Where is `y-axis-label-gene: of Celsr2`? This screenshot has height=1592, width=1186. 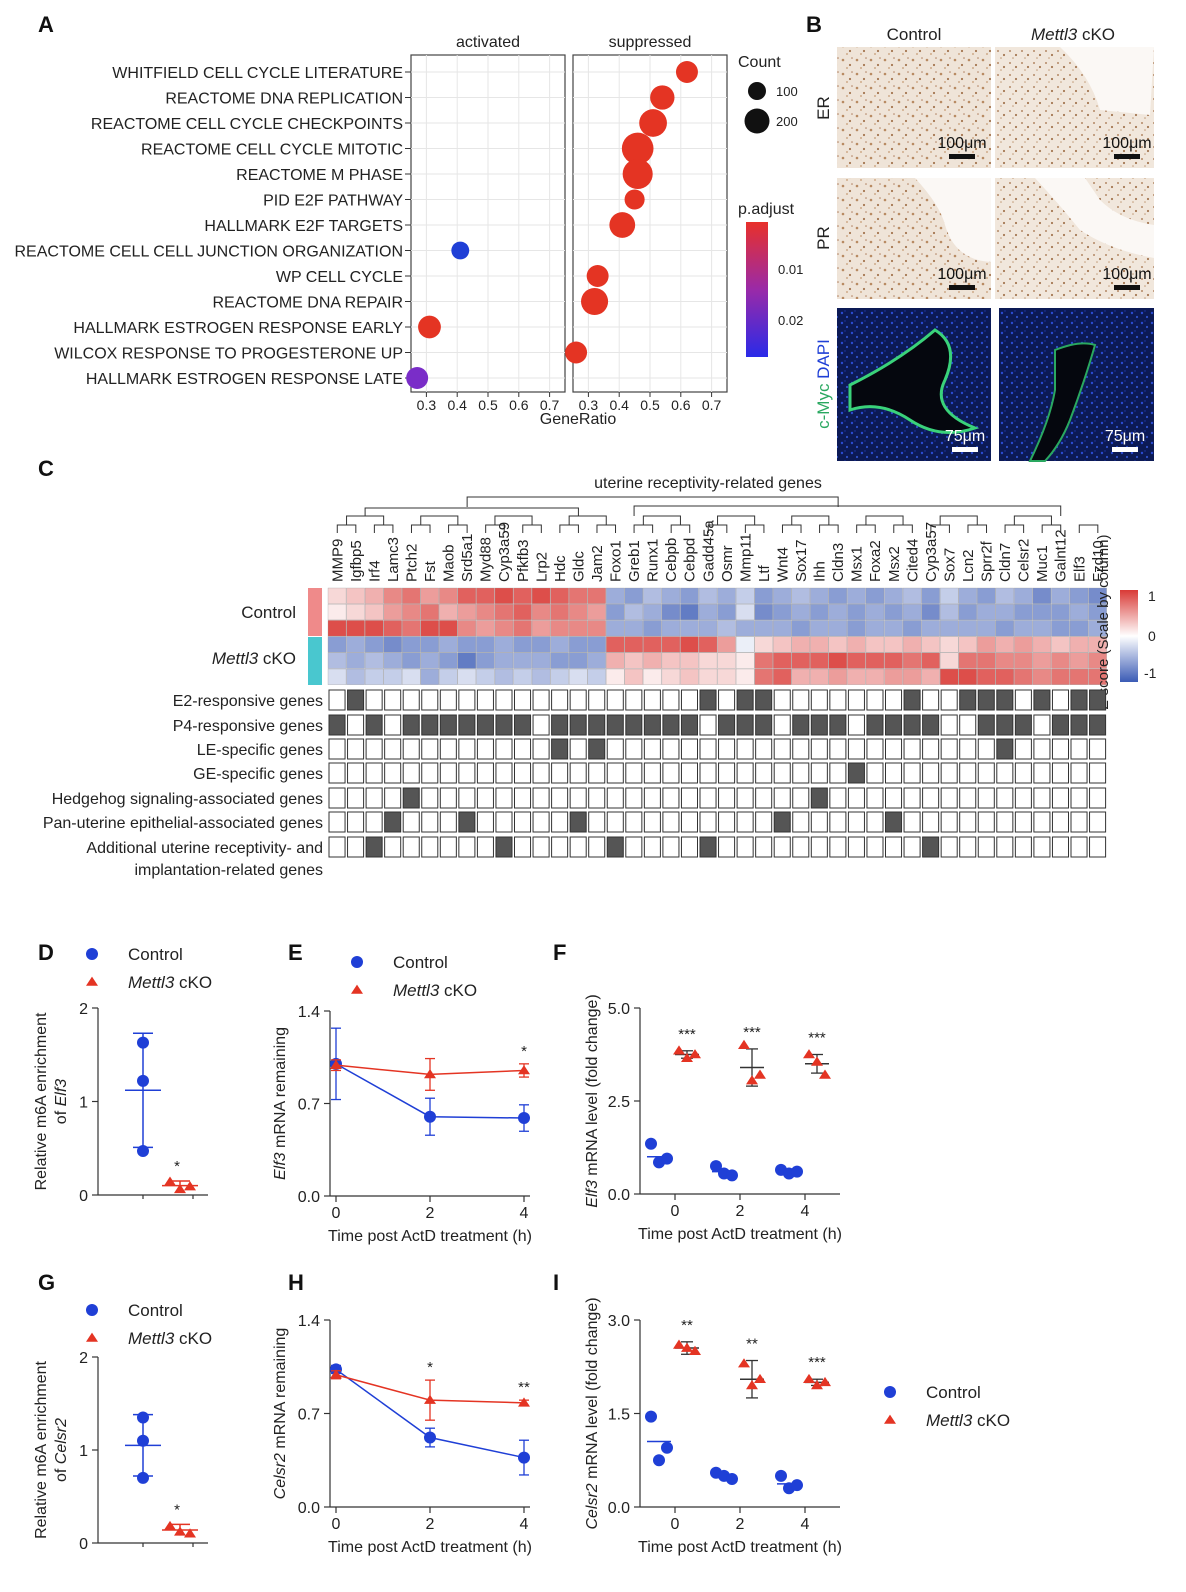 y-axis-label-gene: of Celsr2 is located at coordinates (61, 1450).